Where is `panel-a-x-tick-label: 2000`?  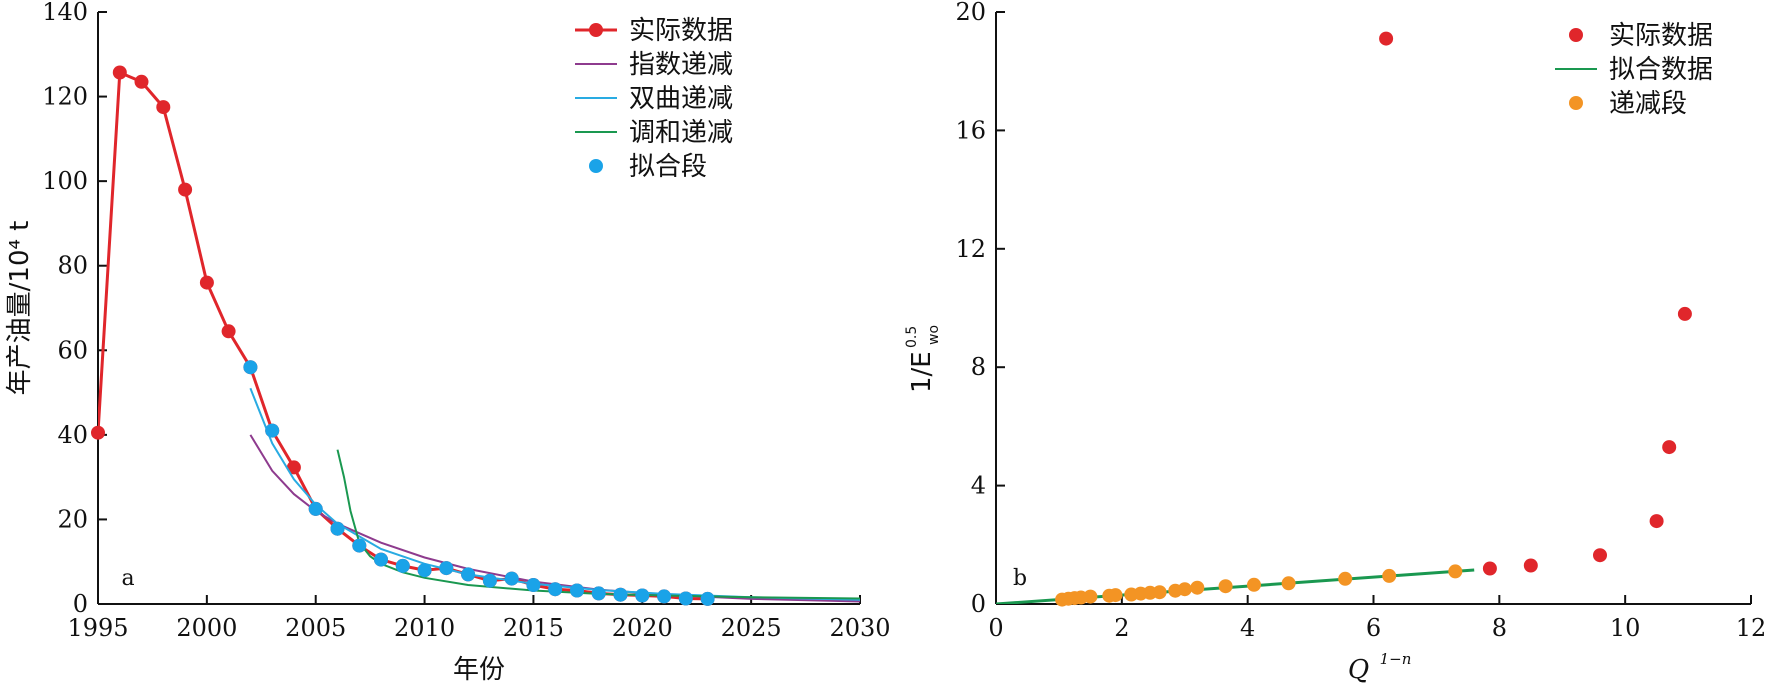
panel-a-x-tick-label: 2000 is located at coordinates (206, 628).